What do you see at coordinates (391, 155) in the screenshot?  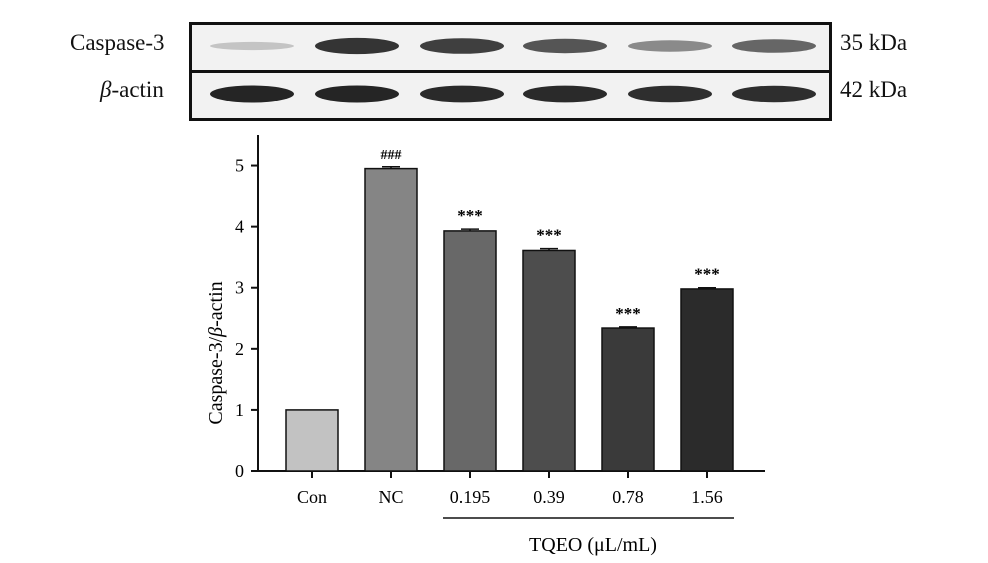 I see `significance-mark: ###` at bounding box center [391, 155].